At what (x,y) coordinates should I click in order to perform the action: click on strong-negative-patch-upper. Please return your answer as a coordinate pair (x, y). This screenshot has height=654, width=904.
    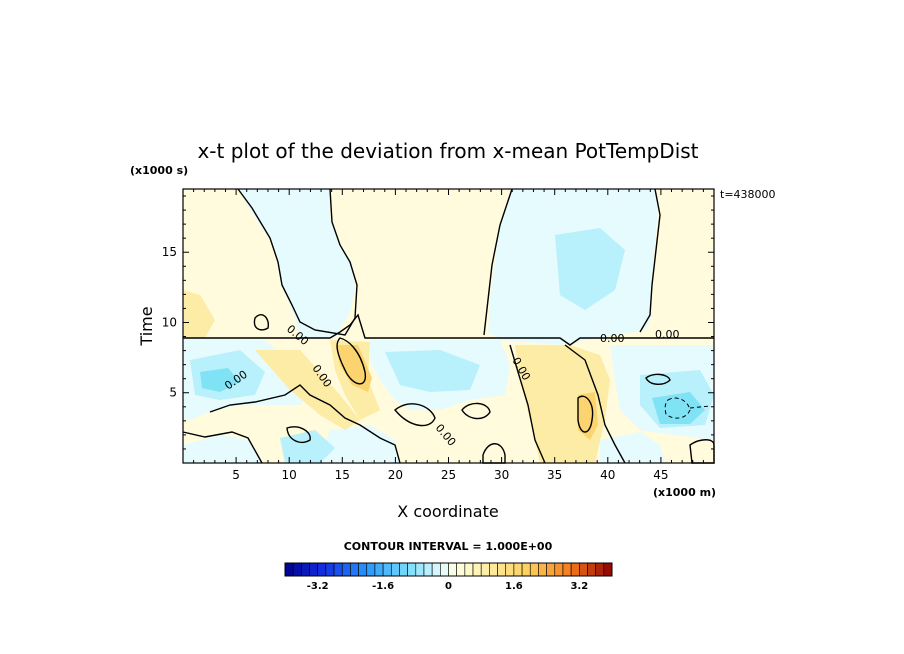
    Looking at the image, I should click on (590, 269).